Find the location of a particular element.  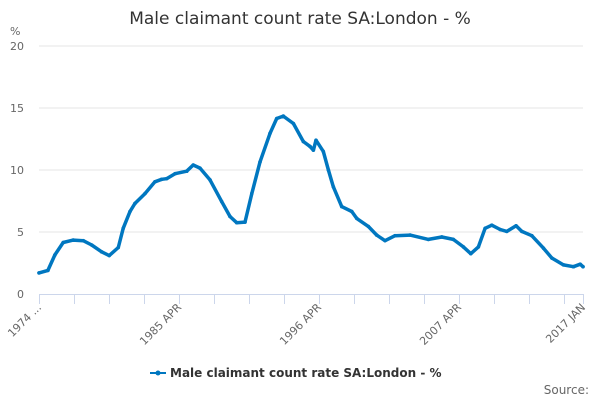

legend-item: Male claimant count rate SA:London - % is located at coordinates (296, 373).